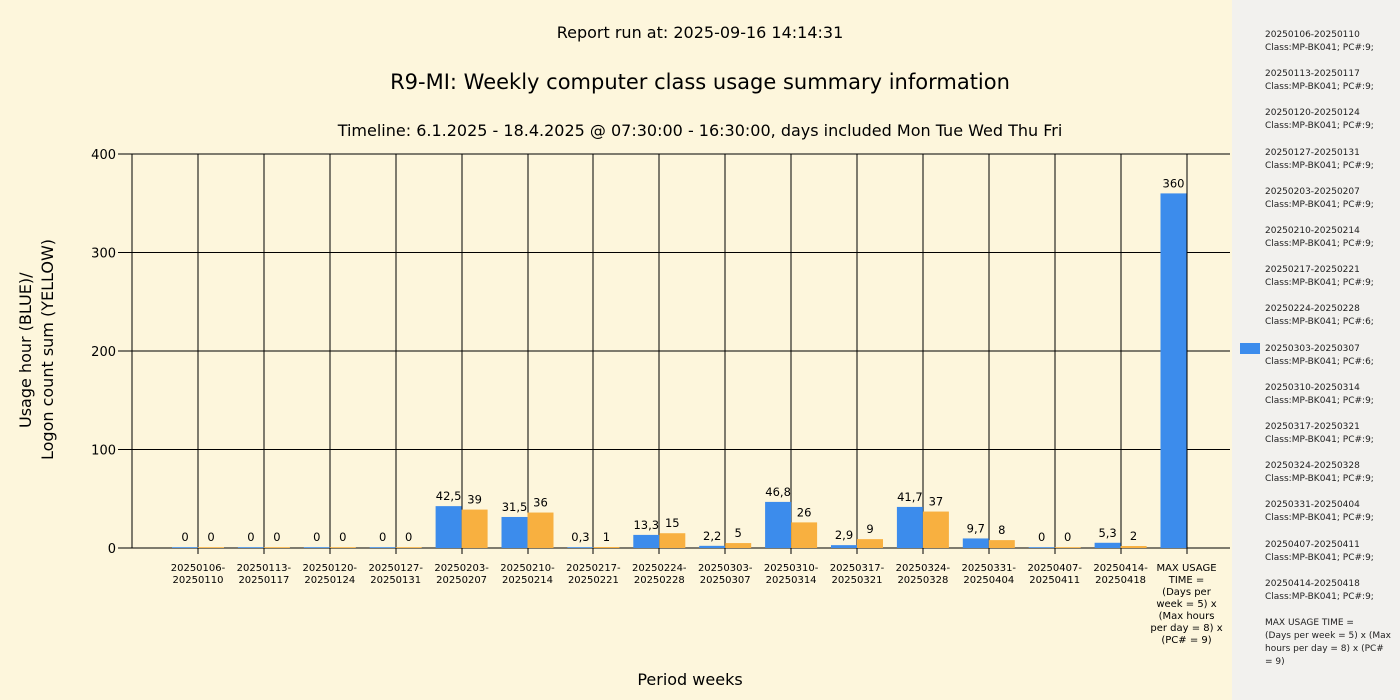 Image resolution: width=1400 pixels, height=700 pixels. I want to click on x-tick-label: 20250224-, so click(659, 568).